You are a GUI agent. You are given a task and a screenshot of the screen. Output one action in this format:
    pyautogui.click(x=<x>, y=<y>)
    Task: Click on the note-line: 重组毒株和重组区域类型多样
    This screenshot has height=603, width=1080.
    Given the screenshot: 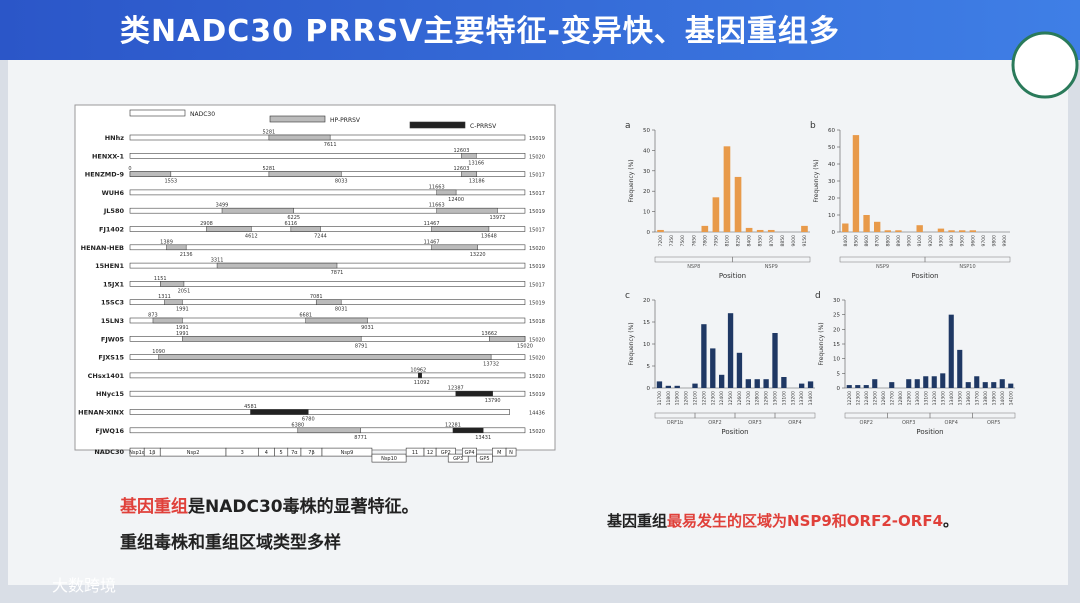 What is the action you would take?
    pyautogui.click(x=230, y=543)
    